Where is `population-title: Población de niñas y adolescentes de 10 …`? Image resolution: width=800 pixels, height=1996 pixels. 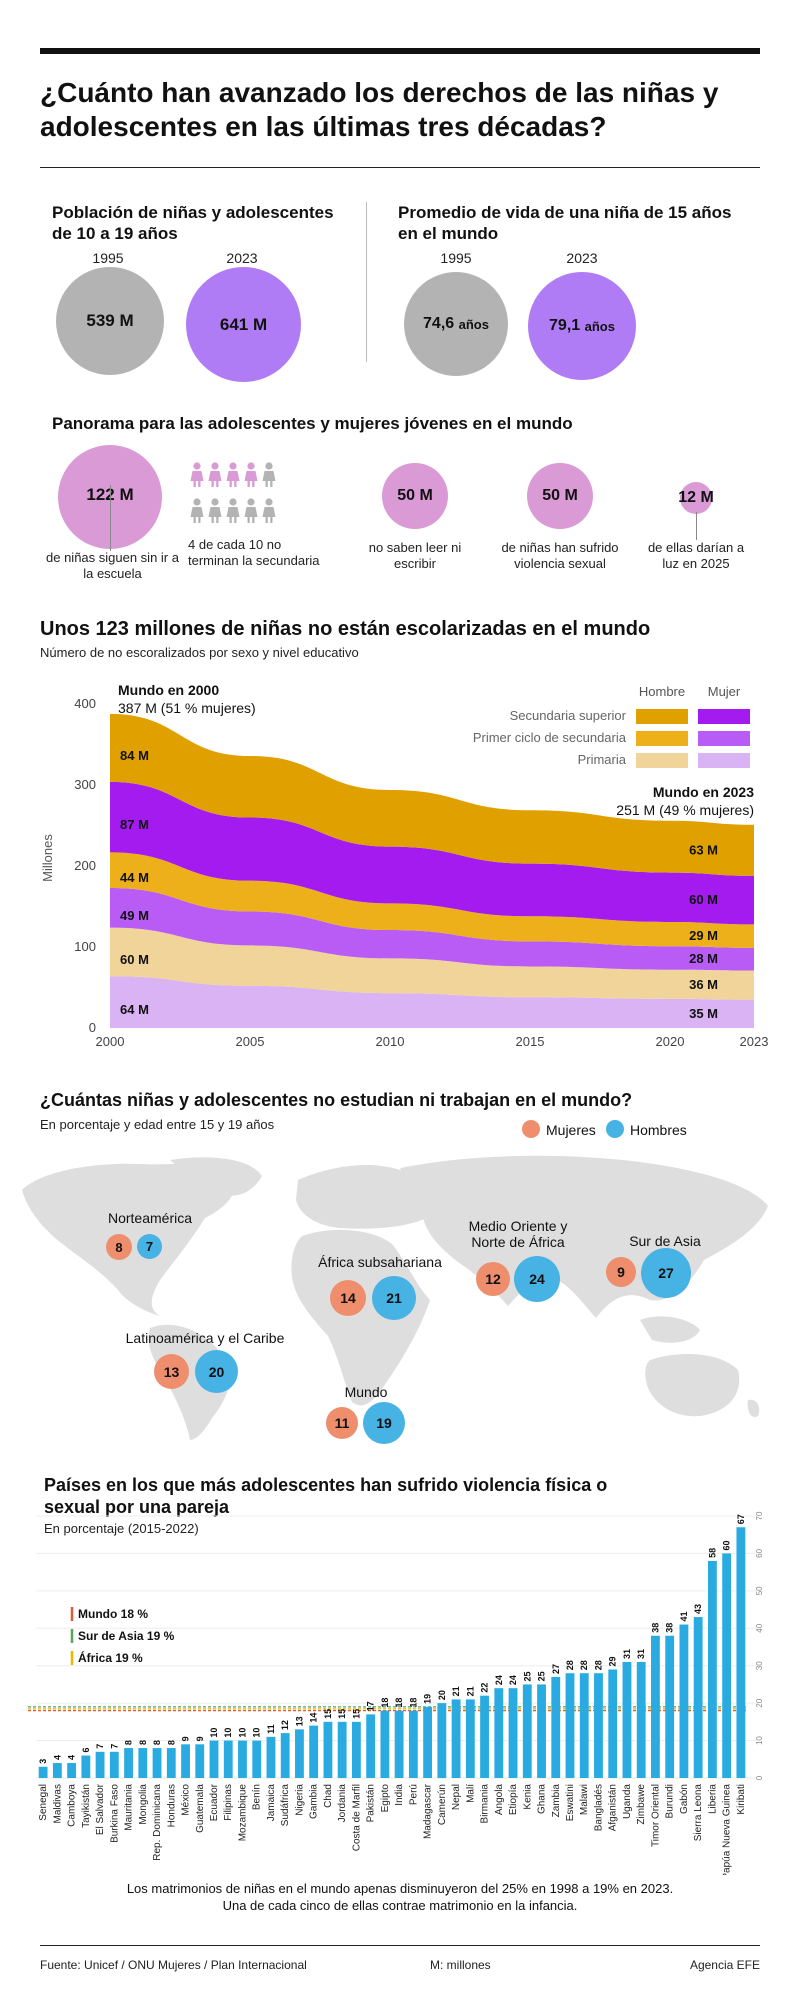
population-title: Población de niñas y adolescentes de 10 … is located at coordinates (193, 223).